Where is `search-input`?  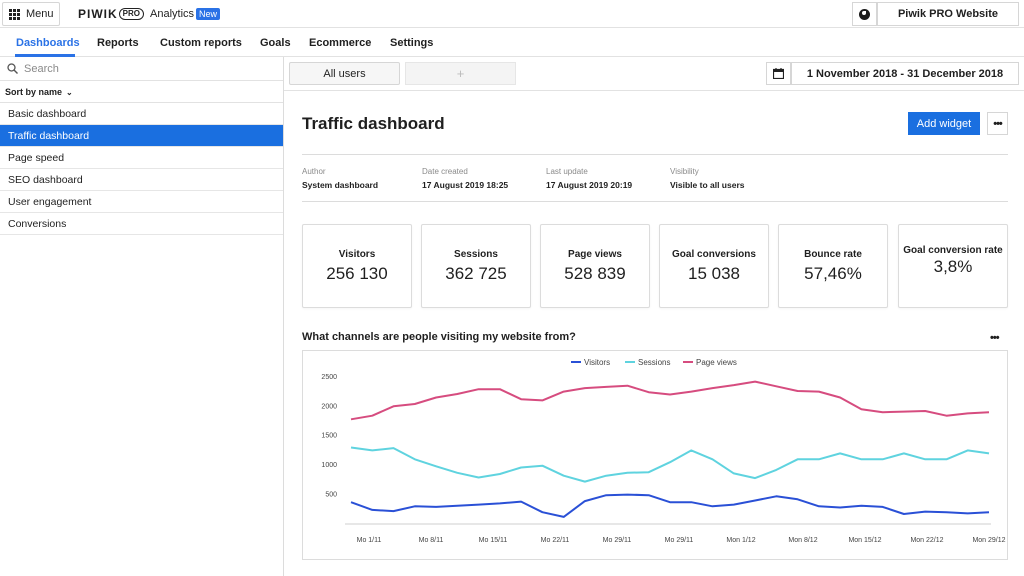 search-input is located at coordinates (144, 68).